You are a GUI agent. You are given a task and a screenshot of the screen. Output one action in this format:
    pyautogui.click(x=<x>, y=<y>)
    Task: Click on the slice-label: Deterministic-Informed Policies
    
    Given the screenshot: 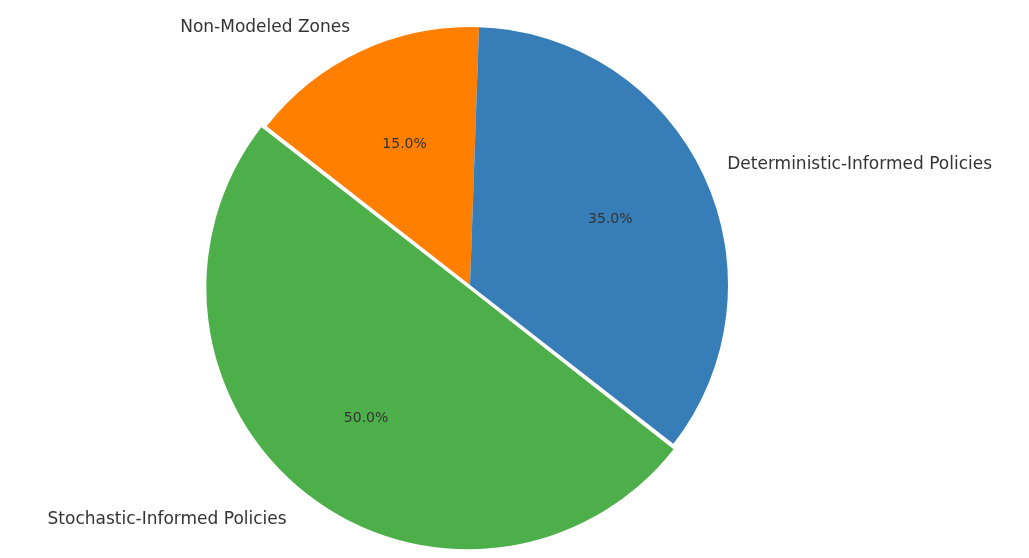 What is the action you would take?
    pyautogui.click(x=860, y=163)
    